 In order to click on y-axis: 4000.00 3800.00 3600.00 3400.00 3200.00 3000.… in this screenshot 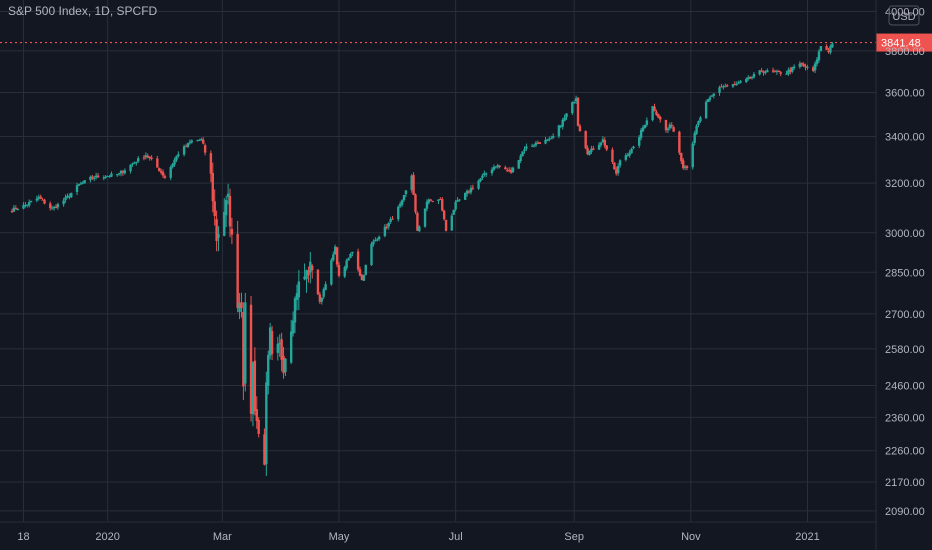, I will do `click(900, 275)`.